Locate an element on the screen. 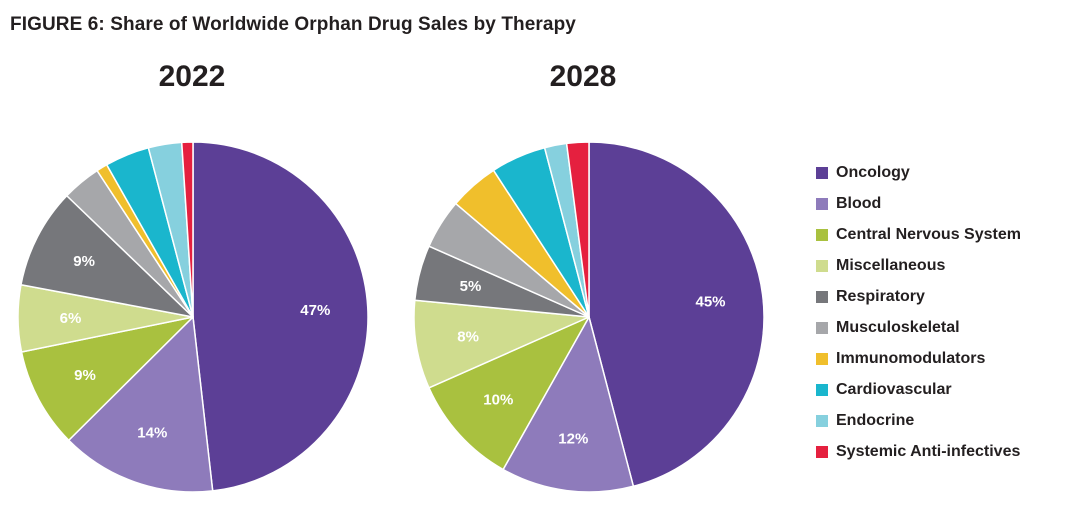 Image resolution: width=1080 pixels, height=513 pixels. legend-item: Immunomodulators is located at coordinates (918, 358).